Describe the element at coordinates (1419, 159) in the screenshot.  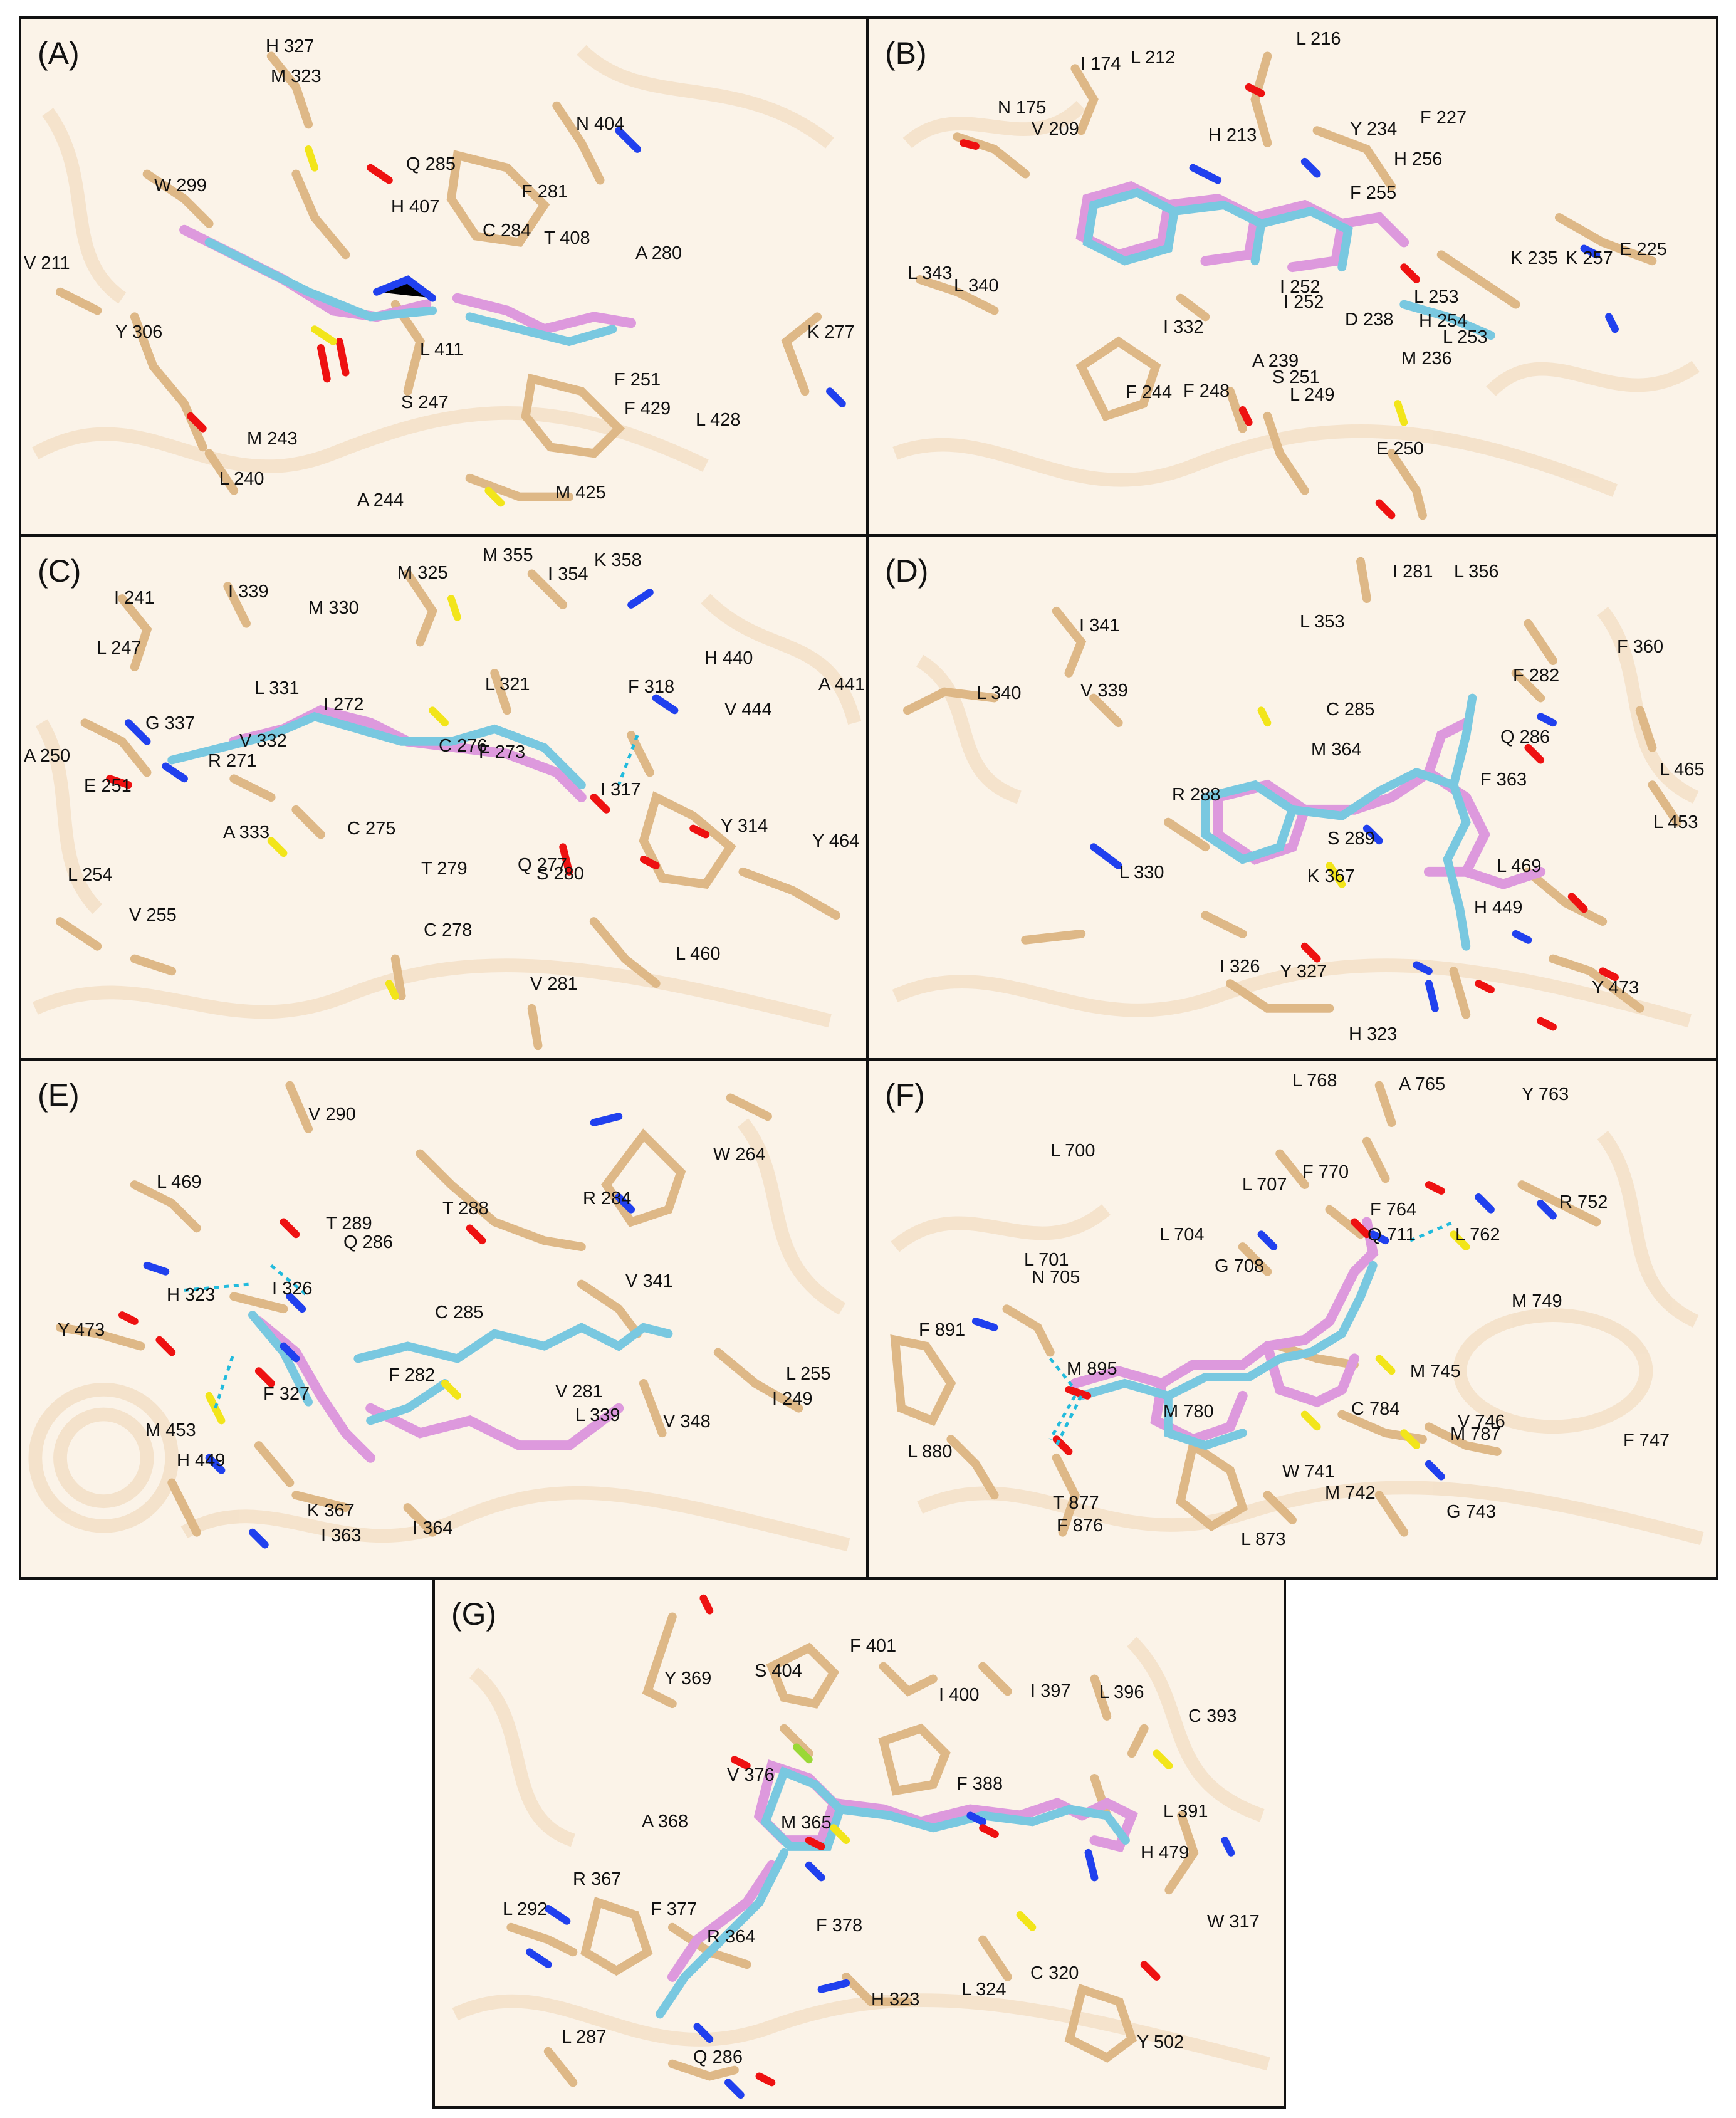
I see `residue-label: H 256` at that location.